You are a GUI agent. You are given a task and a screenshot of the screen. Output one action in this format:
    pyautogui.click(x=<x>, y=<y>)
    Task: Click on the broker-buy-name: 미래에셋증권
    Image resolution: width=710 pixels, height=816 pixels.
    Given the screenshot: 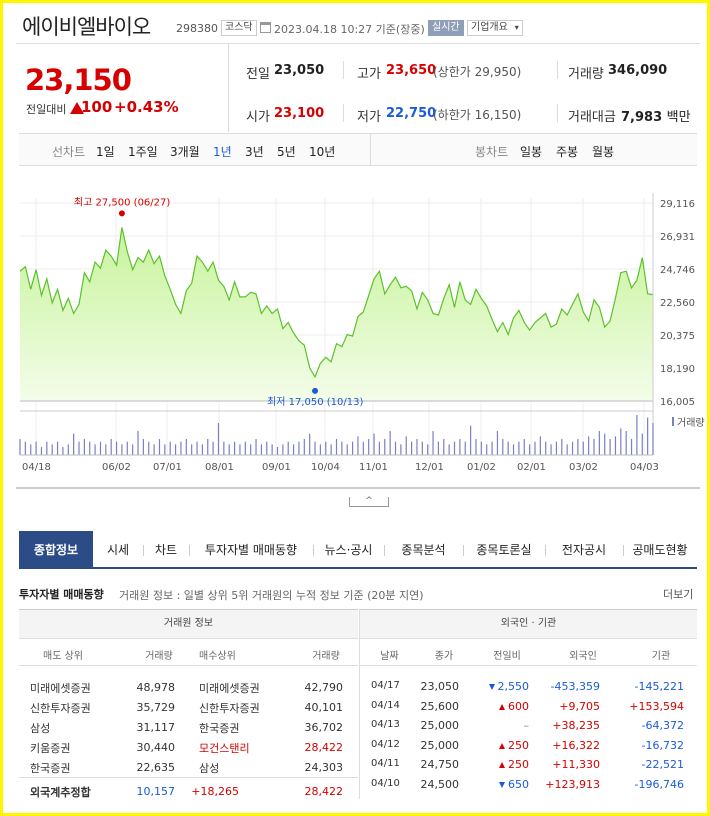 What is the action you would take?
    pyautogui.click(x=229, y=688)
    